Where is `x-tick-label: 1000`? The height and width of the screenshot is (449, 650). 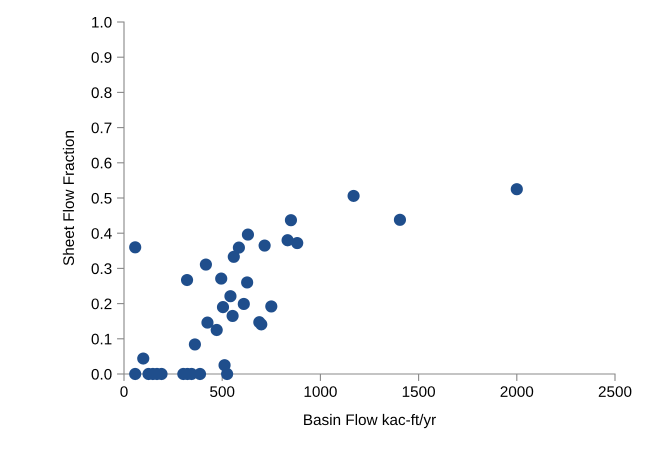
x-tick-label: 1000 is located at coordinates (320, 392).